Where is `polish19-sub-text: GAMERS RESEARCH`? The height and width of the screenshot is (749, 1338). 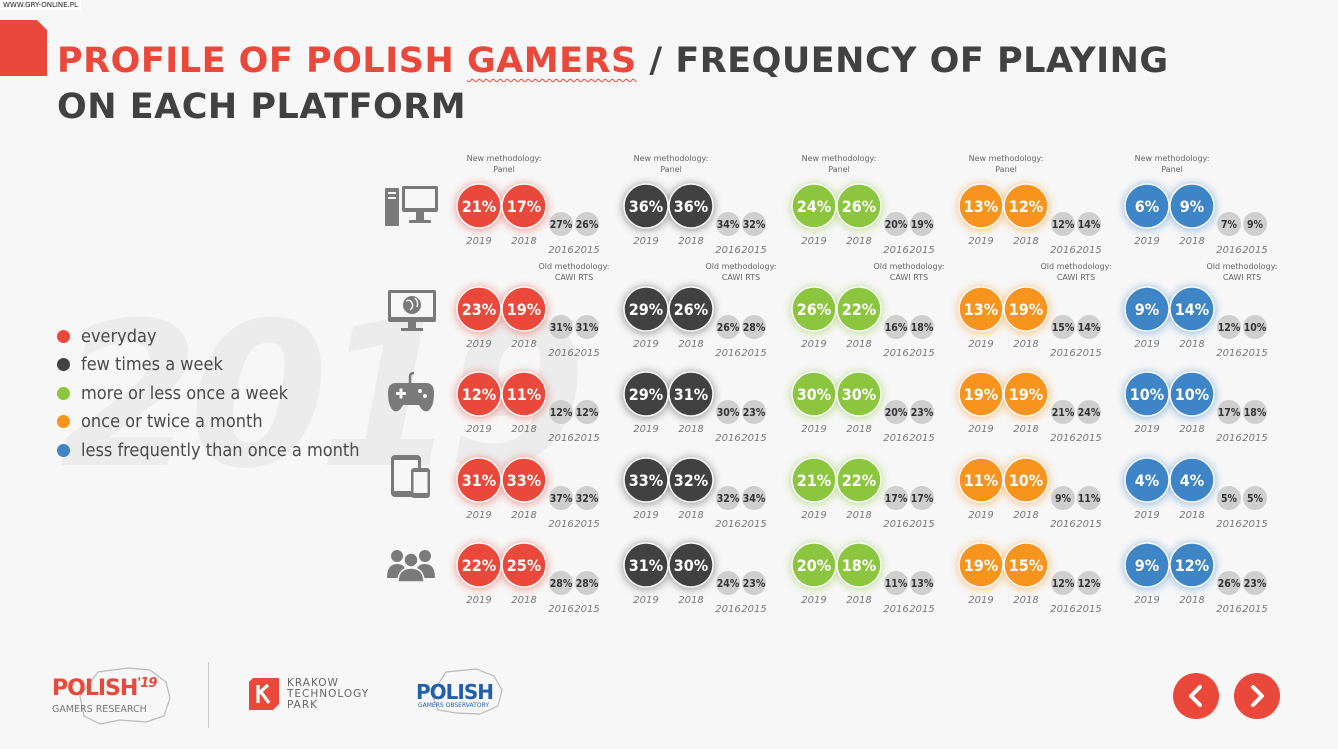
polish19-sub-text: GAMERS RESEARCH is located at coordinates (99, 709).